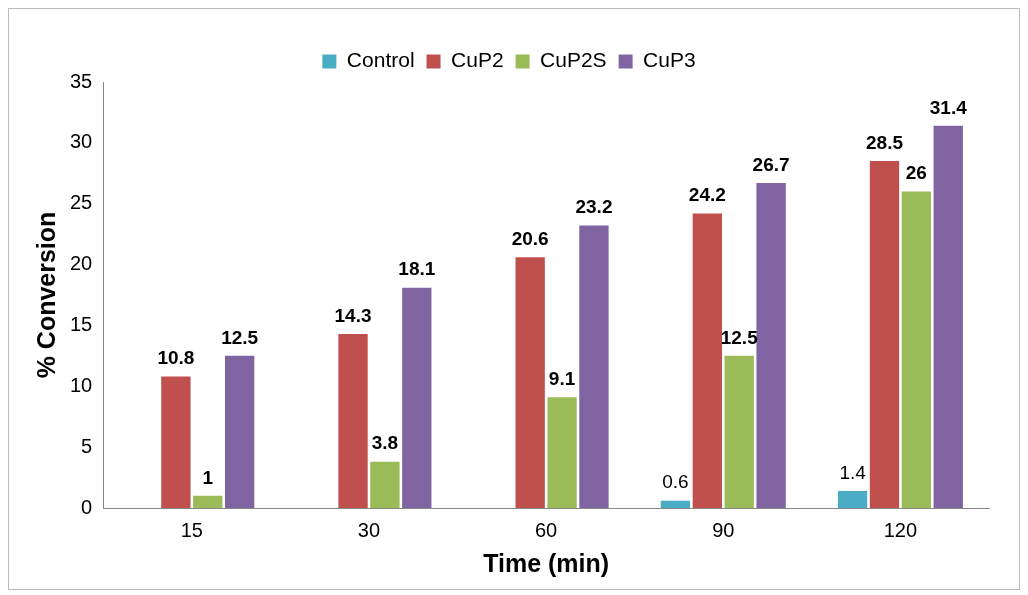  Describe the element at coordinates (916, 173) in the screenshot. I see `data-label: 26` at that location.